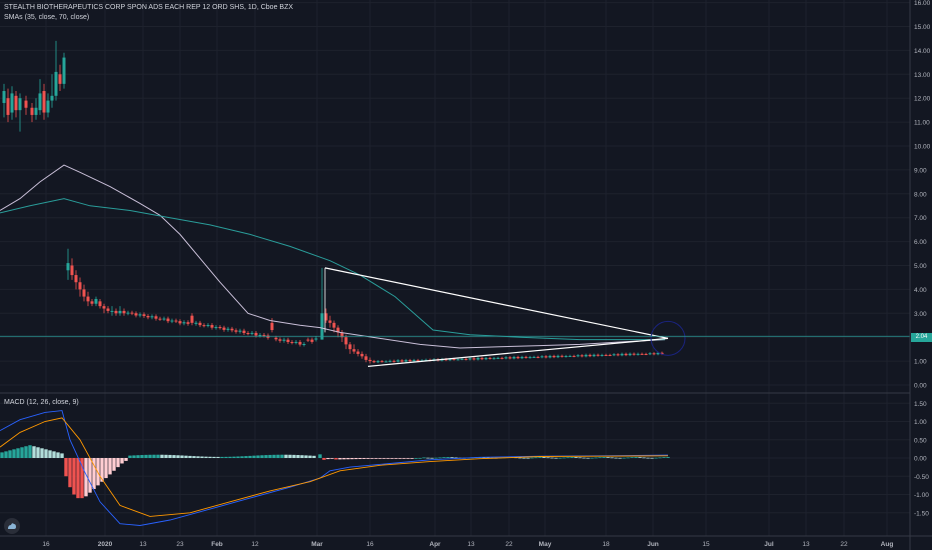 This screenshot has height=550, width=932. Describe the element at coordinates (920, 266) in the screenshot. I see `price-tick-label: 5.00` at that location.